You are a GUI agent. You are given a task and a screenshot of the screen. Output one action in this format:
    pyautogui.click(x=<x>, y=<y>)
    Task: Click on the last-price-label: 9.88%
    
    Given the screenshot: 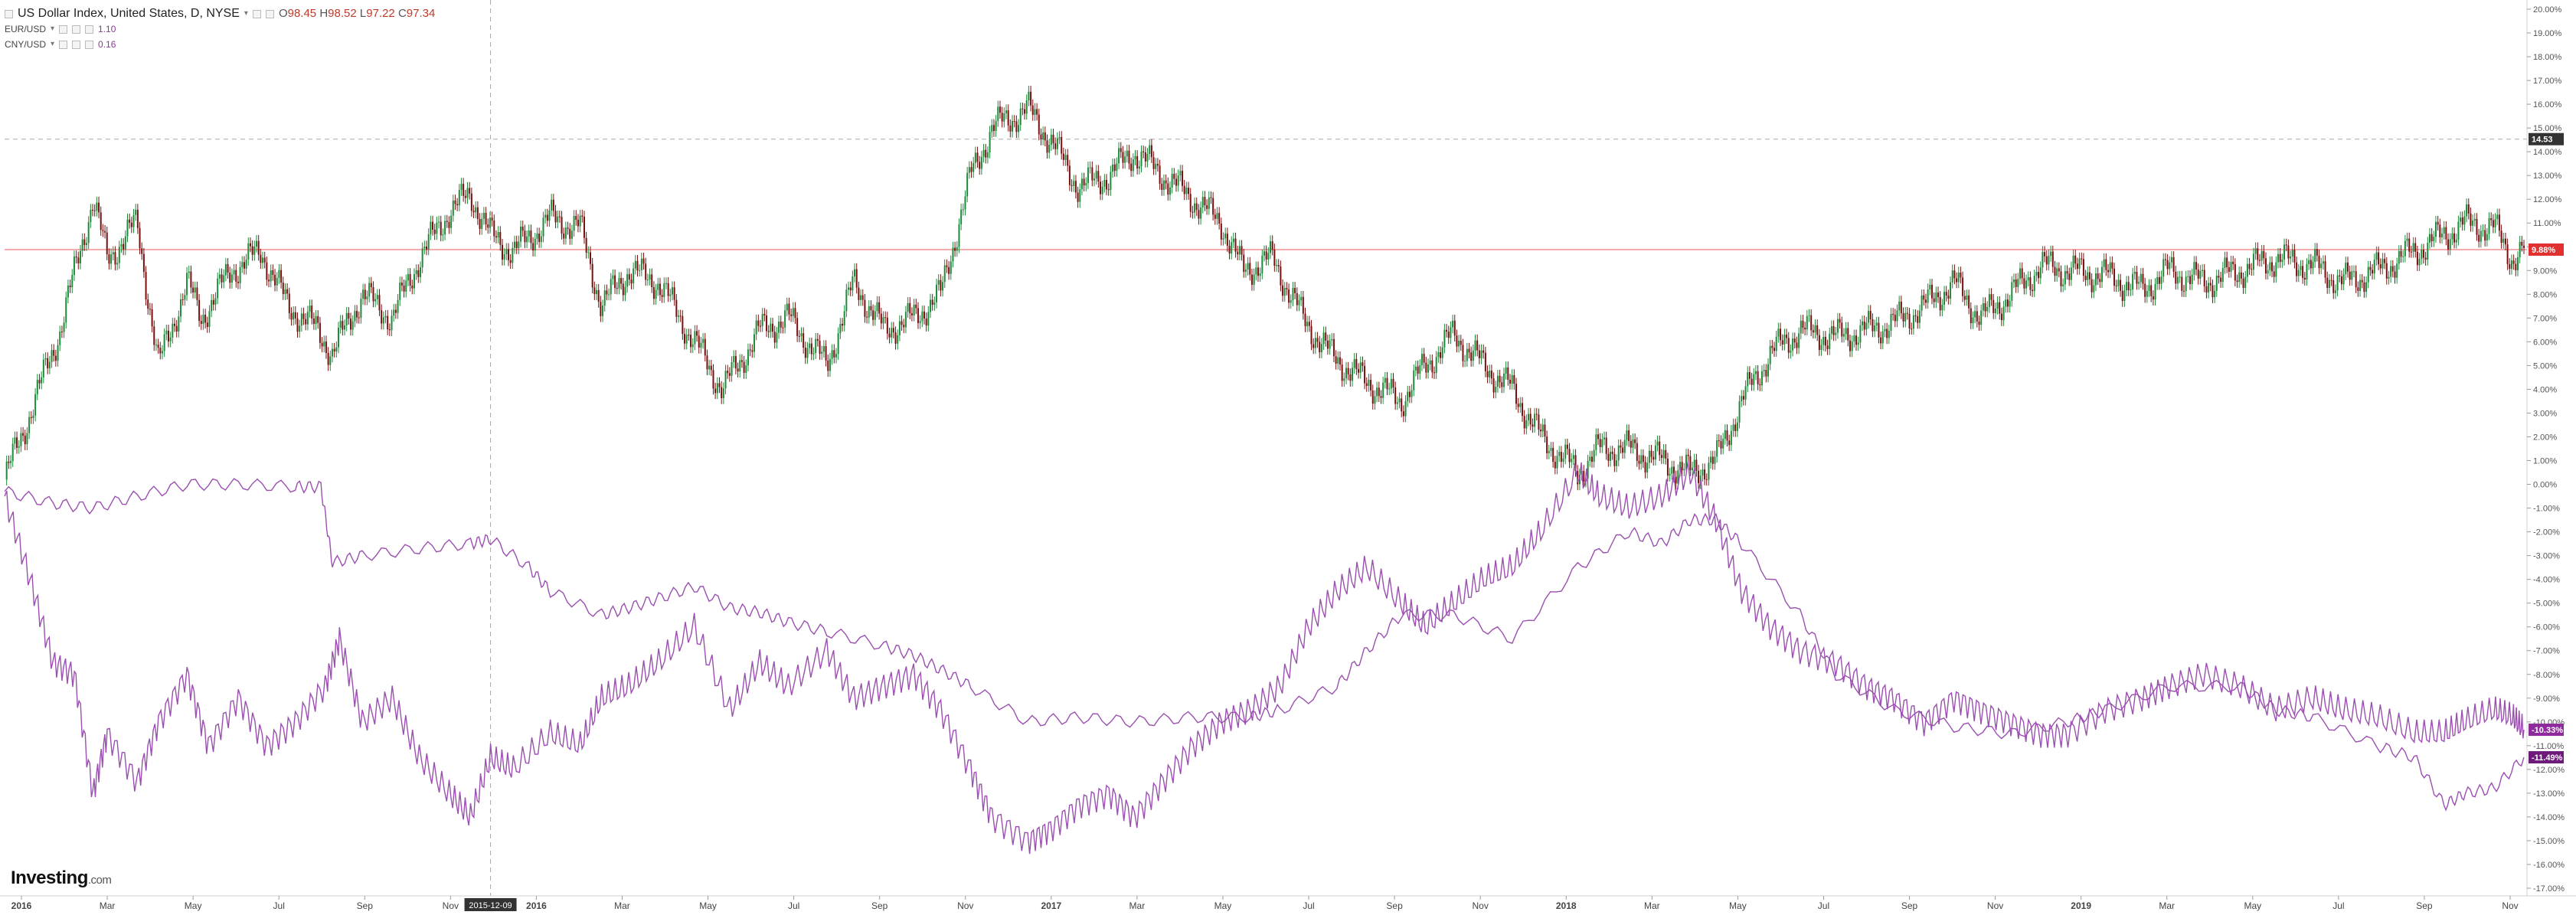 What is the action you would take?
    pyautogui.click(x=2543, y=250)
    